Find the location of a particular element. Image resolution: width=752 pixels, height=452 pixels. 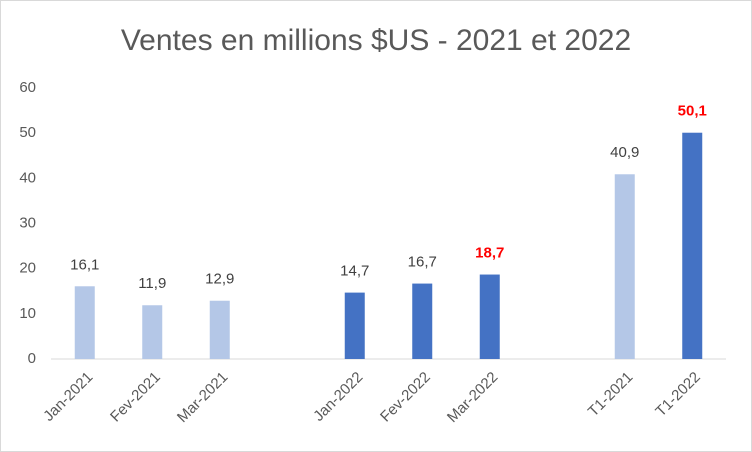

value-label: 40,9 is located at coordinates (624, 152).